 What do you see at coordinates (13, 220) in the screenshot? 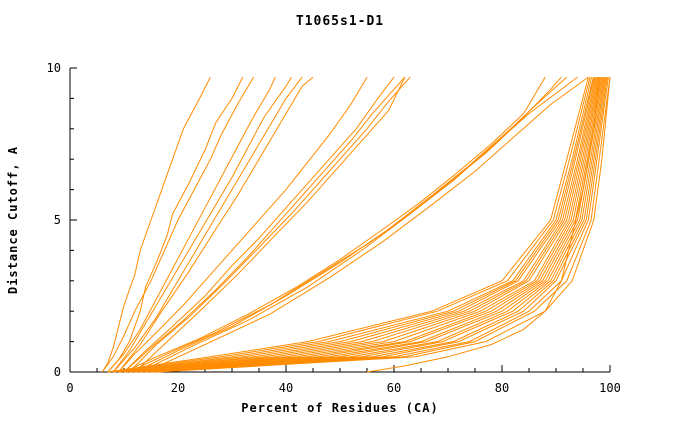
I see `y-axis-label: Distance Cutoff, A` at bounding box center [13, 220].